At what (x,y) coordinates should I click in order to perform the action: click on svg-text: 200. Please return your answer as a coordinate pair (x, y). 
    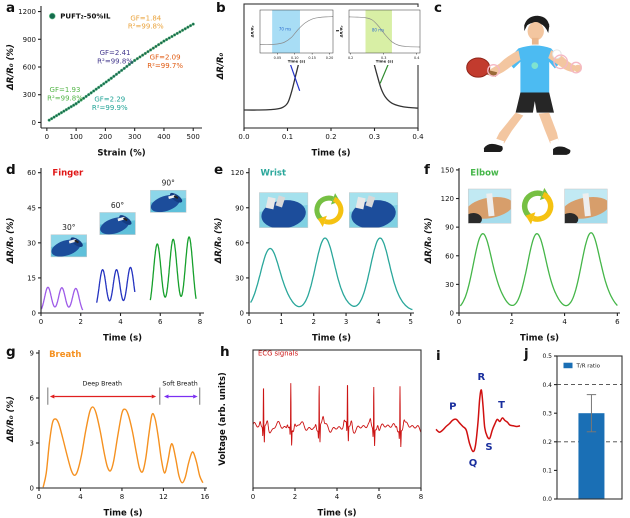
    Looking at the image, I should click on (105, 137).